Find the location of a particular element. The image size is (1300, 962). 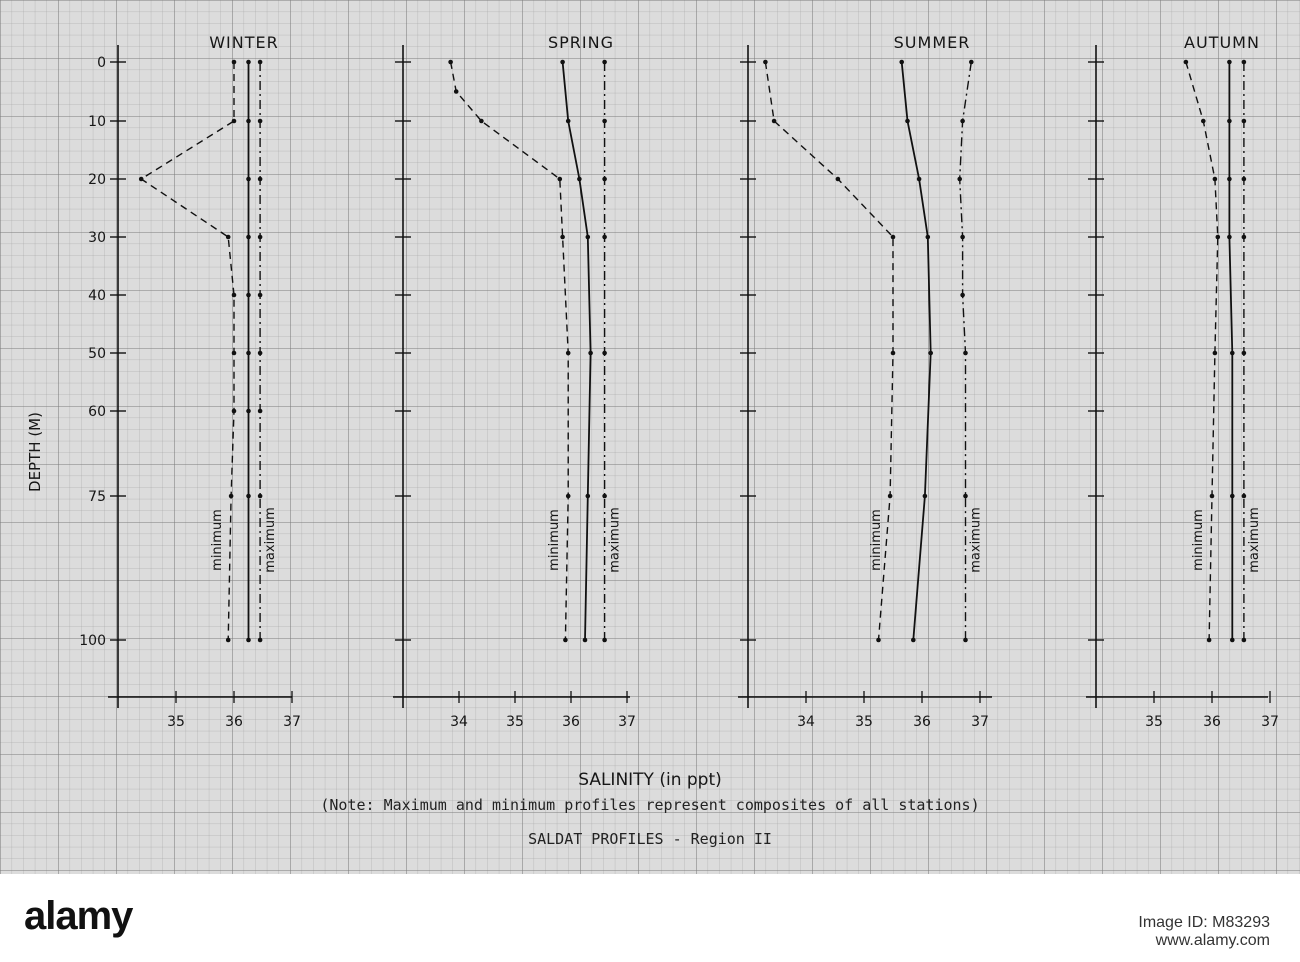

panel-title: SPRING is located at coordinates (581, 42).